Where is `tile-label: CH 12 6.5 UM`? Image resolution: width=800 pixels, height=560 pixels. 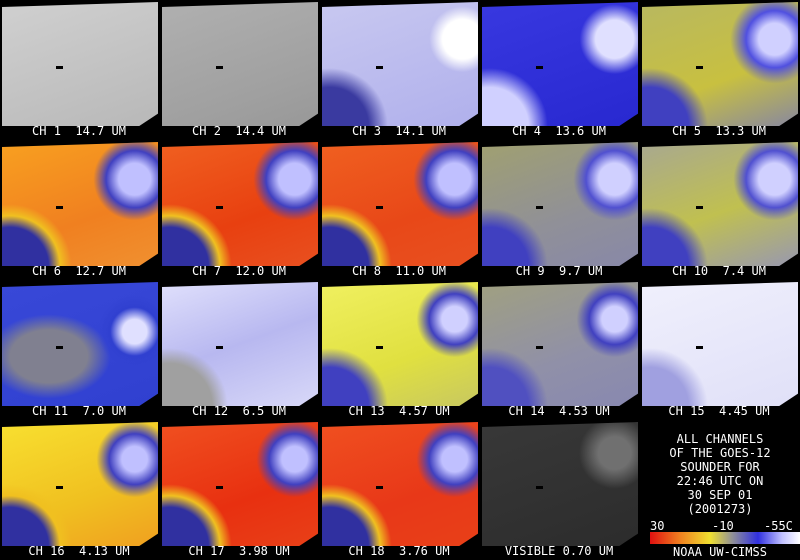 tile-label: CH 12 6.5 UM is located at coordinates (239, 411).